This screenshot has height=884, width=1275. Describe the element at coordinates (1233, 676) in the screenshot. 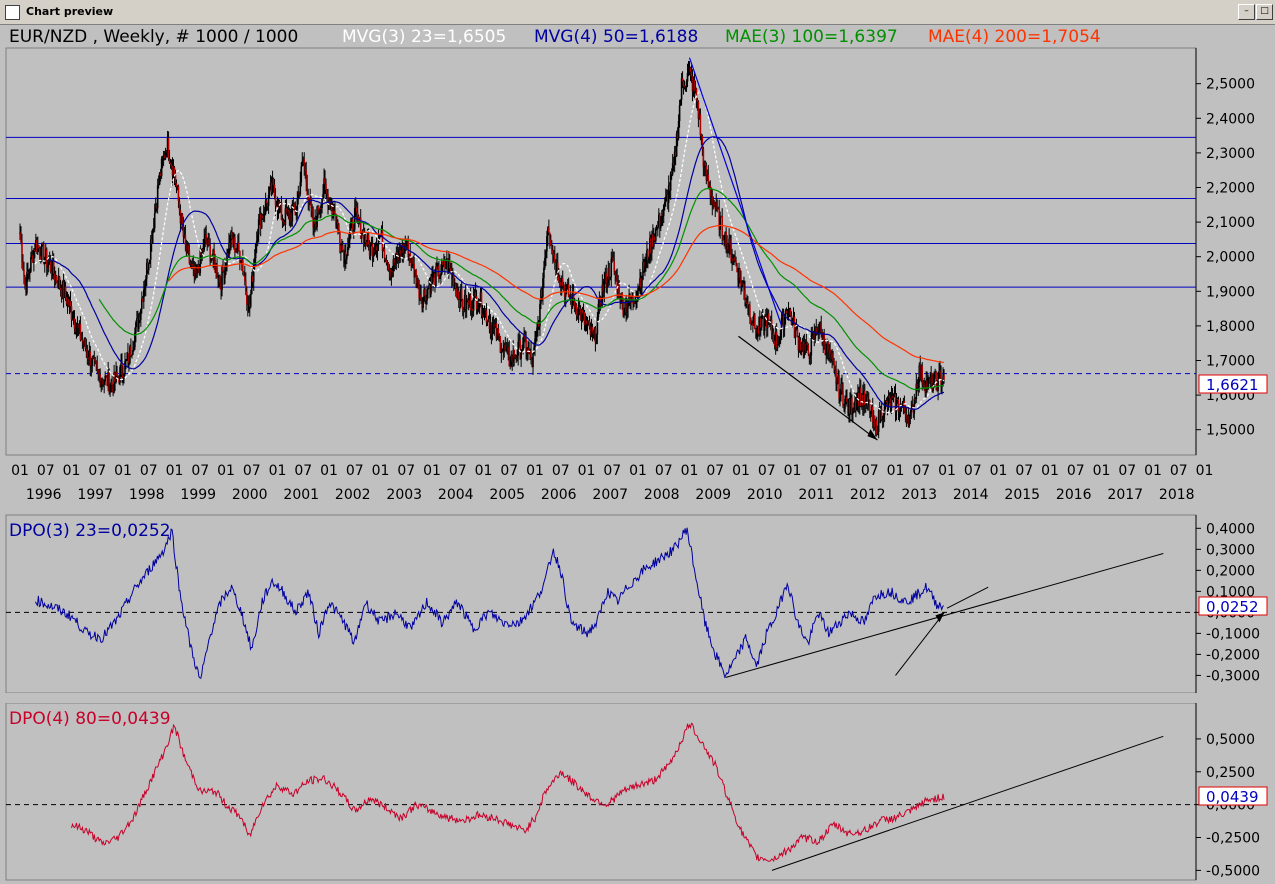

I see `dpo3-y-tick-label: -0,3000` at that location.